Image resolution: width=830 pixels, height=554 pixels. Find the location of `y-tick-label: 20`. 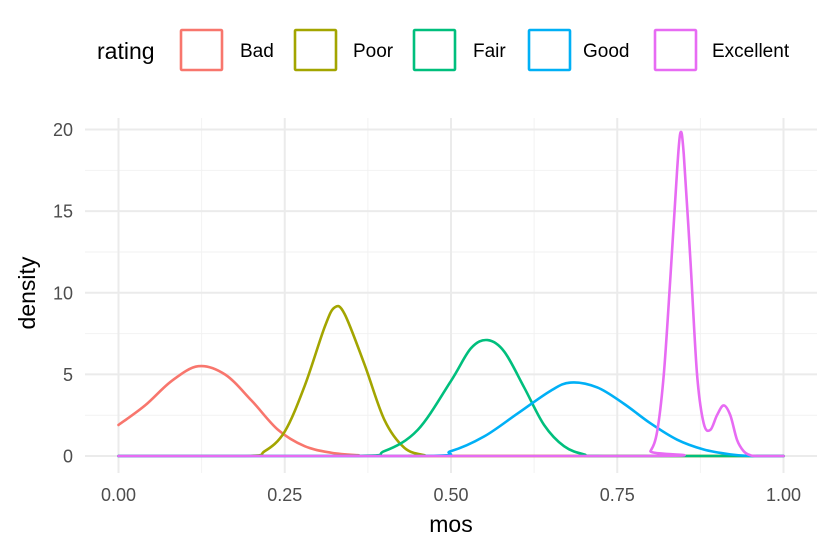

y-tick-label: 20 is located at coordinates (63, 130).